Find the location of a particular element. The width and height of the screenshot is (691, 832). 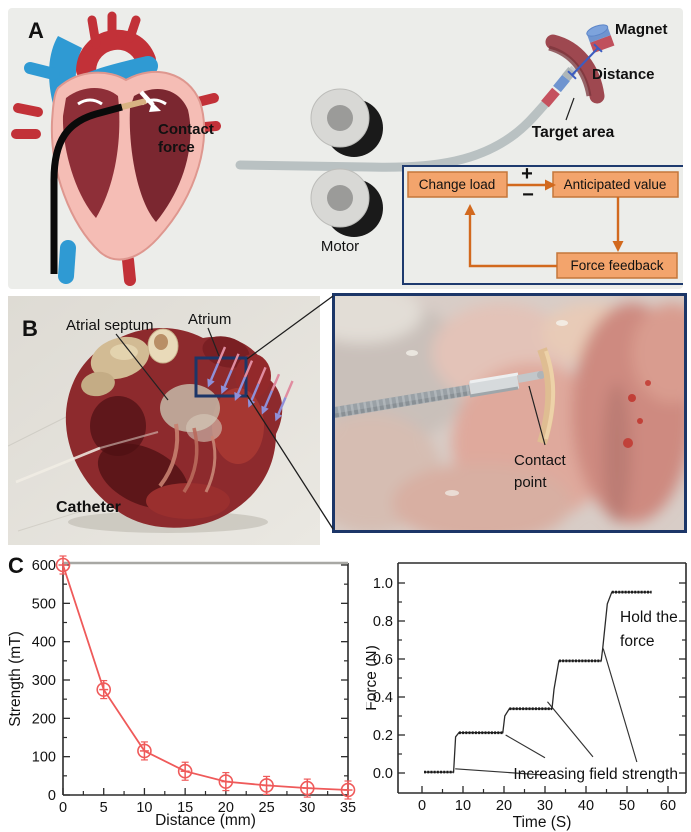

svg-text: 0.0 is located at coordinates (383, 774).